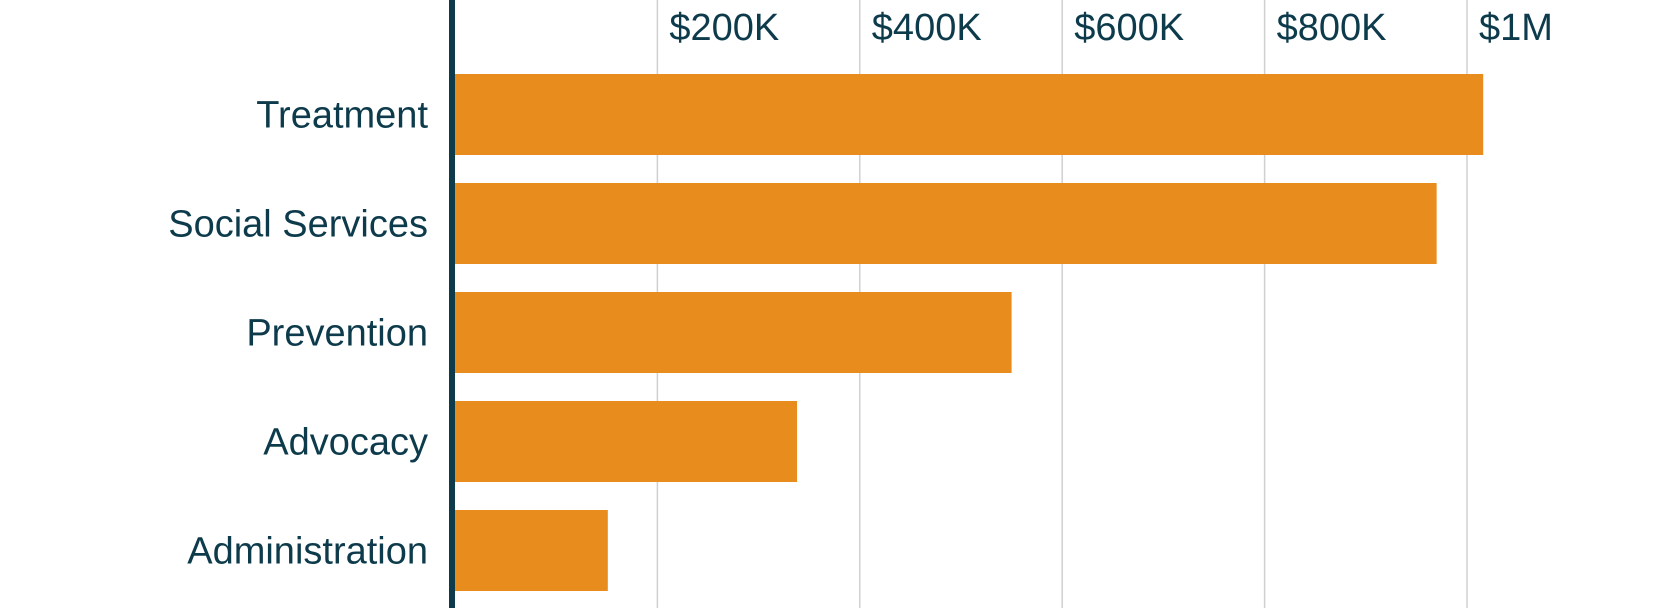 The height and width of the screenshot is (608, 1667). Describe the element at coordinates (298, 225) in the screenshot. I see `category-label: Social Services` at that location.